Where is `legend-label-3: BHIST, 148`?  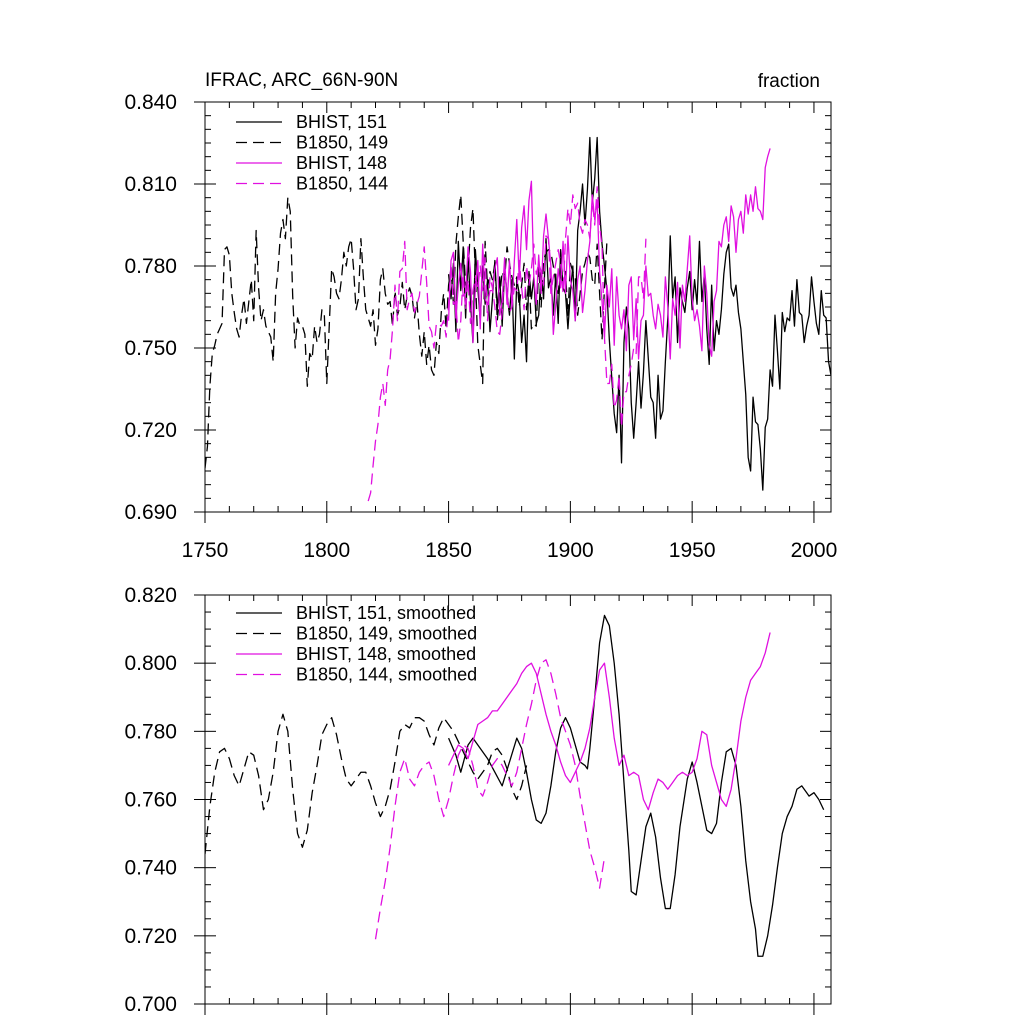
legend-label-3: BHIST, 148 is located at coordinates (341, 163).